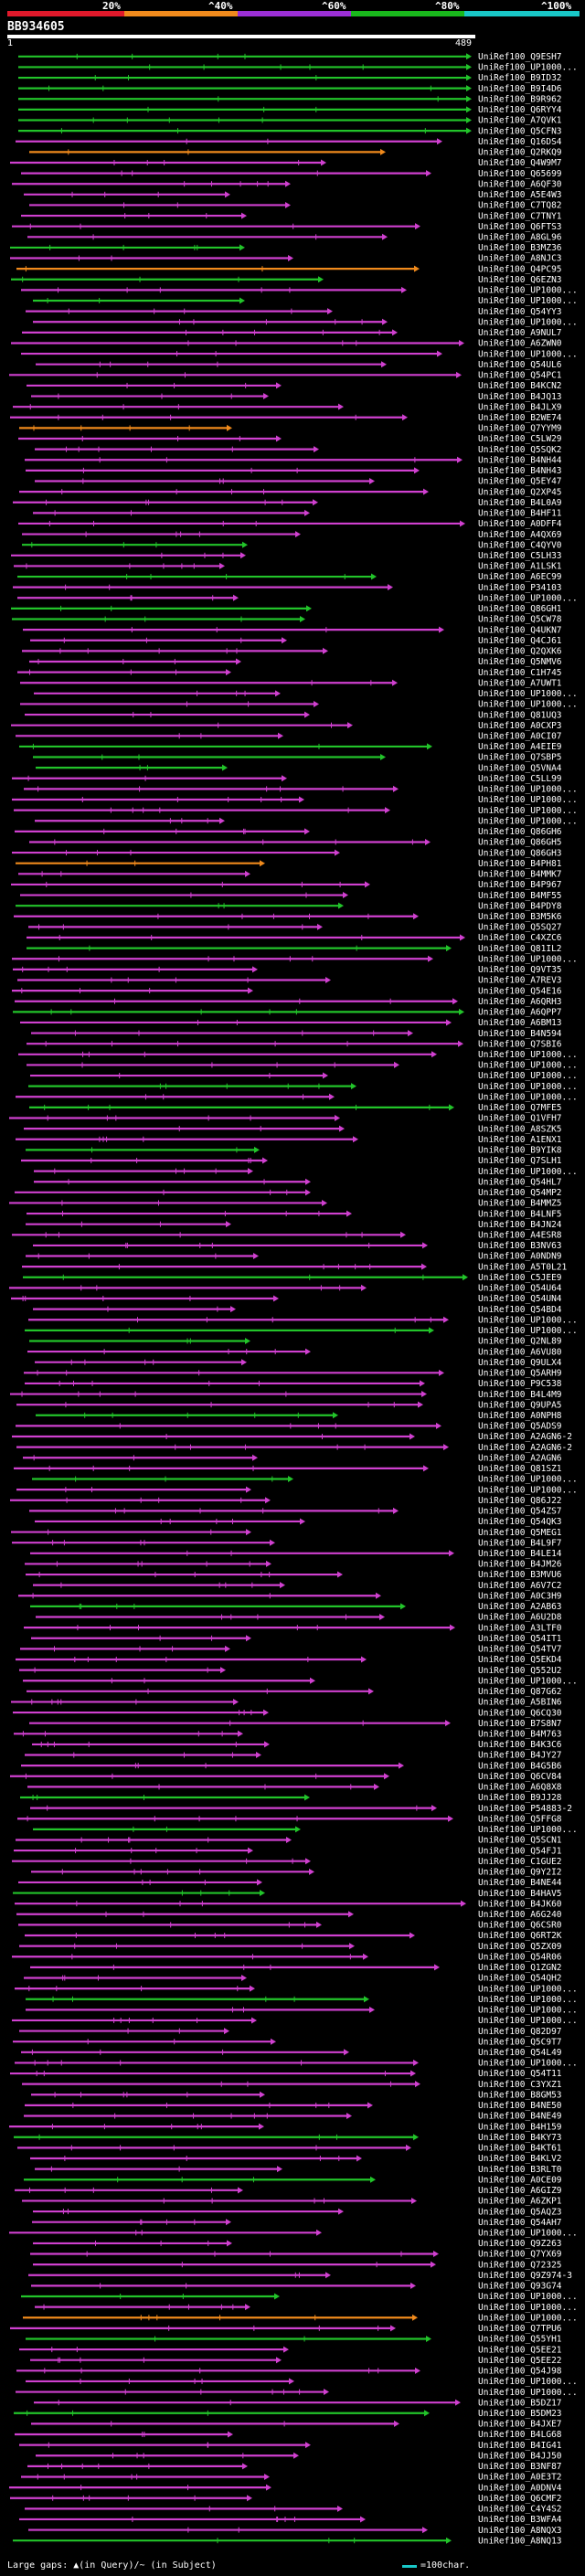 The width and height of the screenshot is (585, 2576). Describe the element at coordinates (520, 248) in the screenshot. I see `hit-label: UniRef100_B3MZ36` at that location.